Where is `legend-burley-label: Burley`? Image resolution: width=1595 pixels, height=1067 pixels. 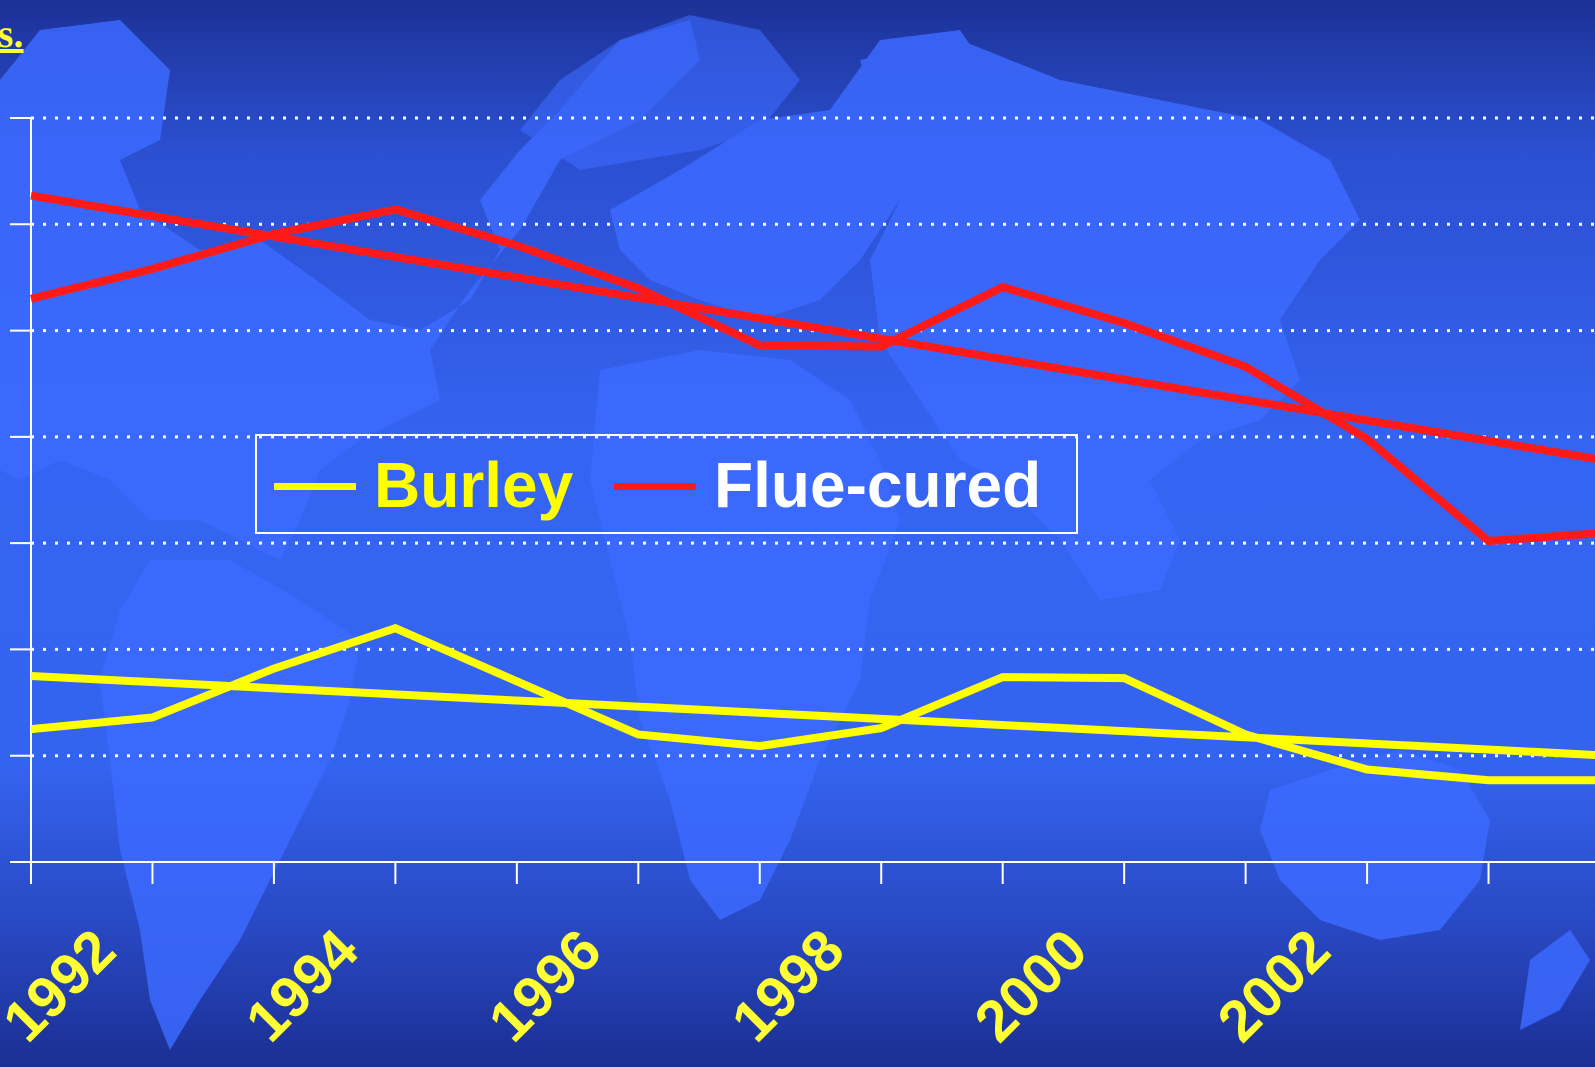 legend-burley-label: Burley is located at coordinates (474, 485).